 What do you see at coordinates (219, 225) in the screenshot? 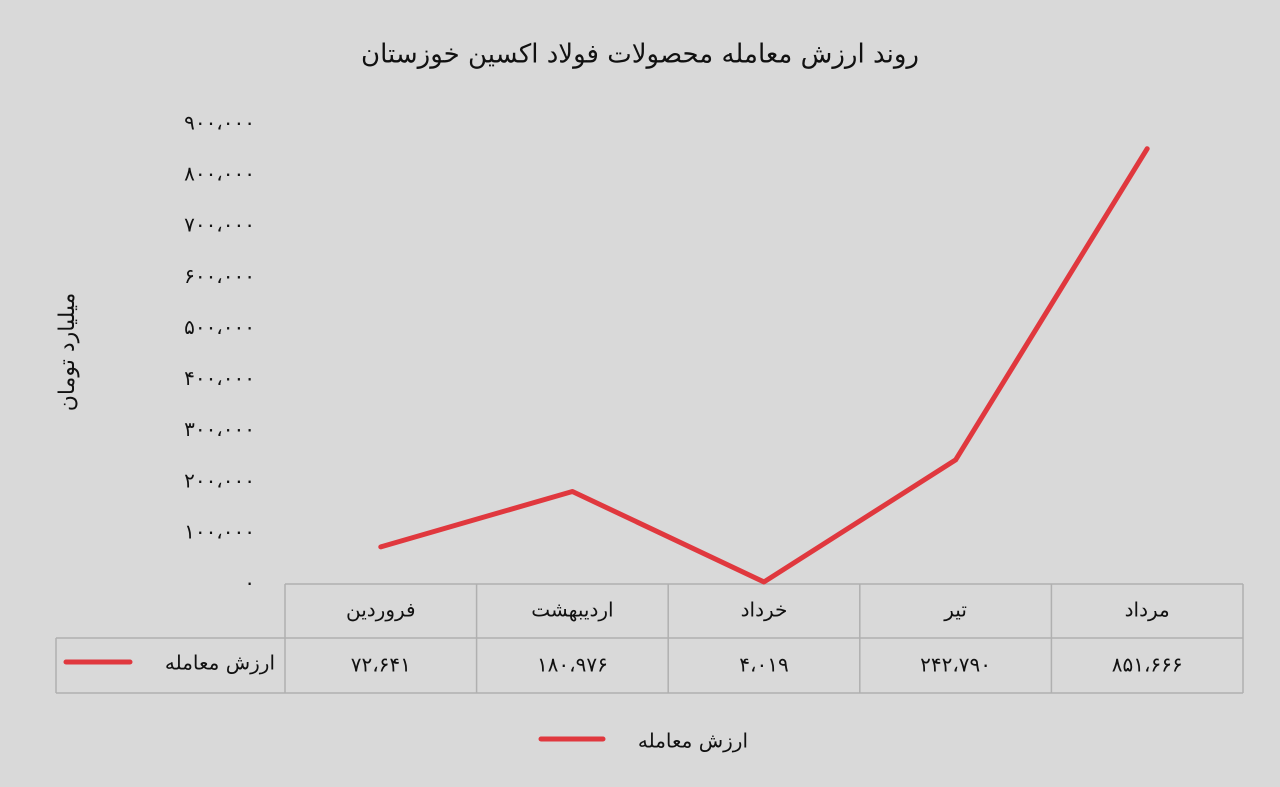
I see `y-tick-label: ۷۰۰،۰۰۰` at bounding box center [219, 225].